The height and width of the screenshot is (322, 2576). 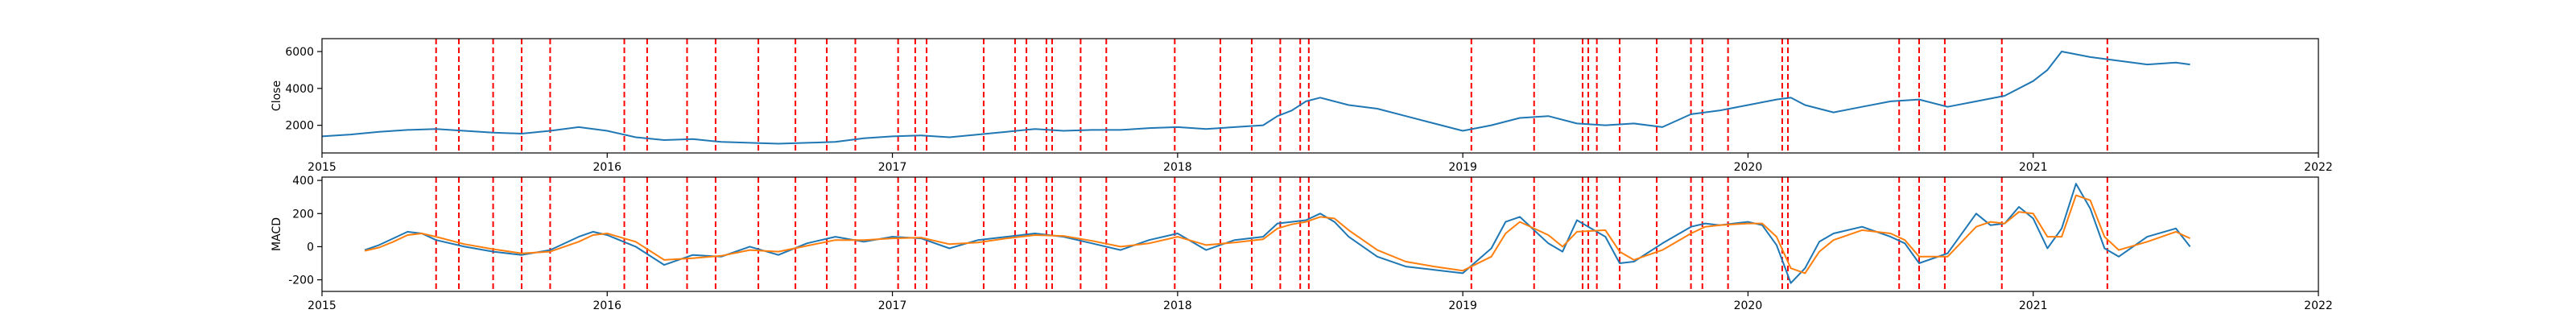 What do you see at coordinates (299, 89) in the screenshot?
I see `y-tick-label: 4000` at bounding box center [299, 89].